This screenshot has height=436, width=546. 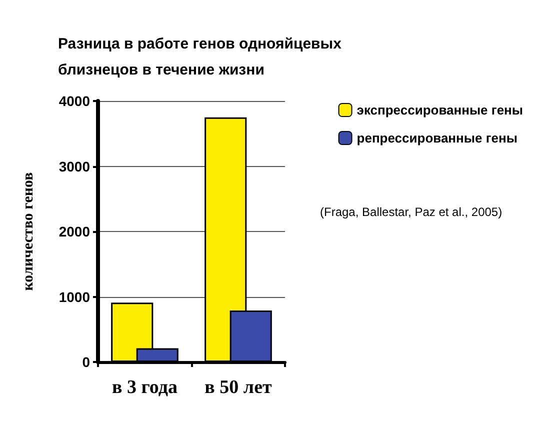 What do you see at coordinates (238, 387) in the screenshot?
I see `x-tick-label: в 50 лет` at bounding box center [238, 387].